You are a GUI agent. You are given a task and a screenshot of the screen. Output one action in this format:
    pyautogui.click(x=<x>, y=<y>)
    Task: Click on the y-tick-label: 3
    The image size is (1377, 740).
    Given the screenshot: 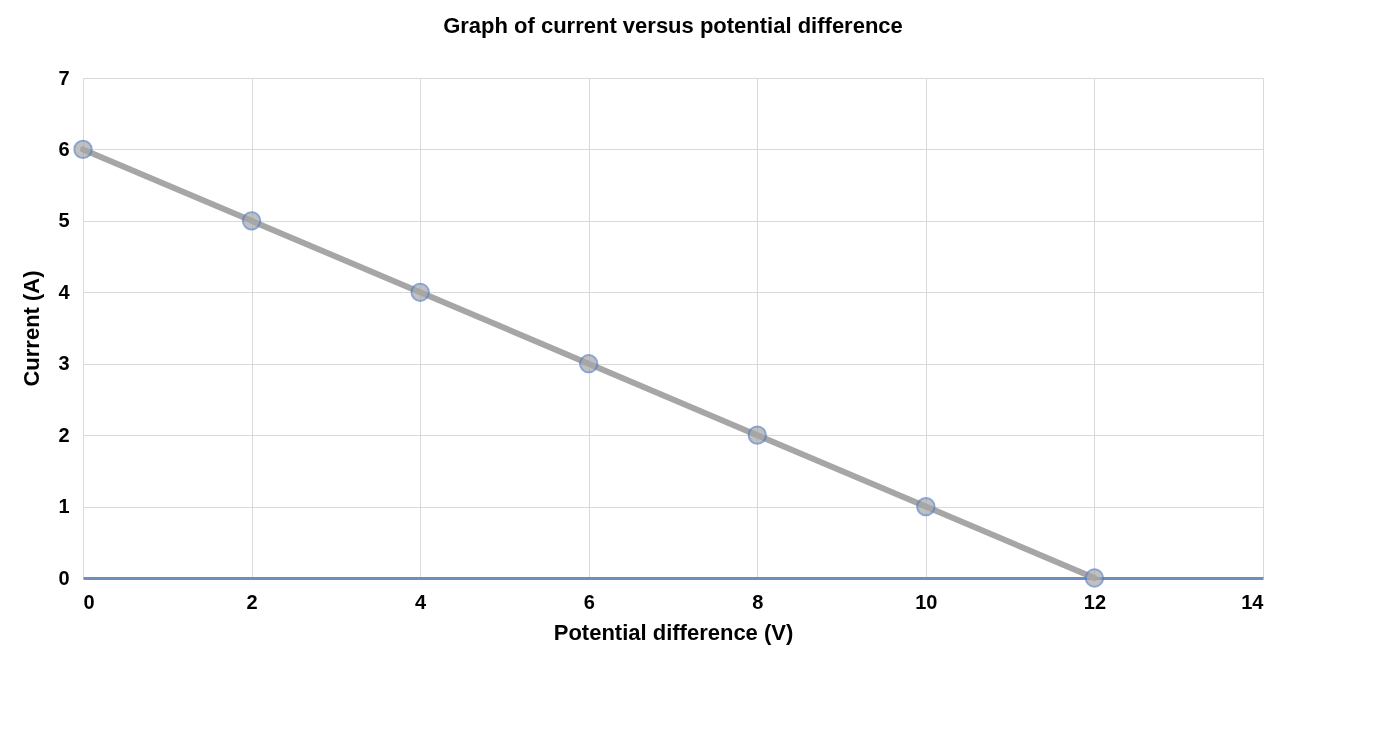 What is the action you would take?
    pyautogui.click(x=64, y=363)
    